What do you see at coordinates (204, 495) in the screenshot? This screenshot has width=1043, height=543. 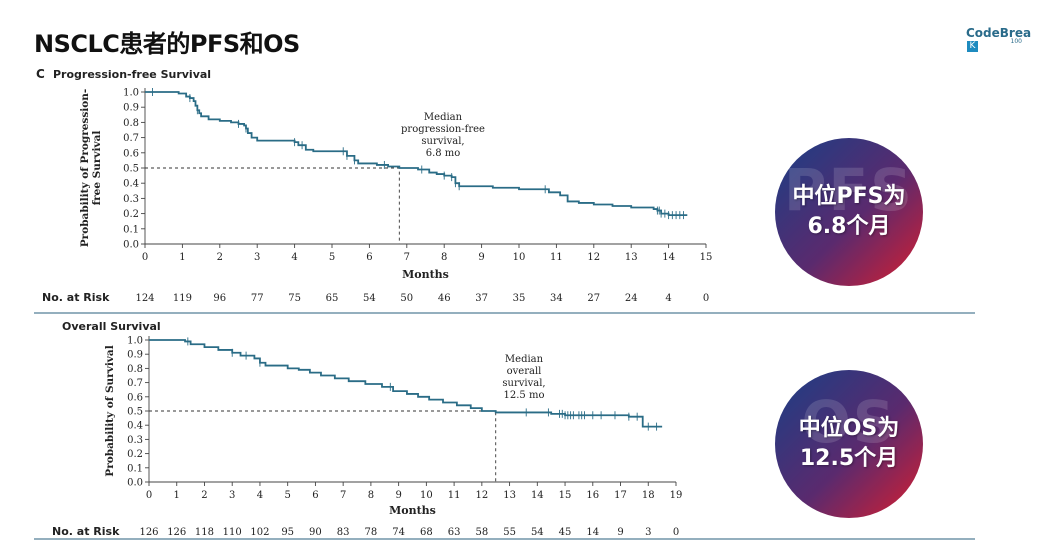 I see `os-x-tick-label: 2` at bounding box center [204, 495].